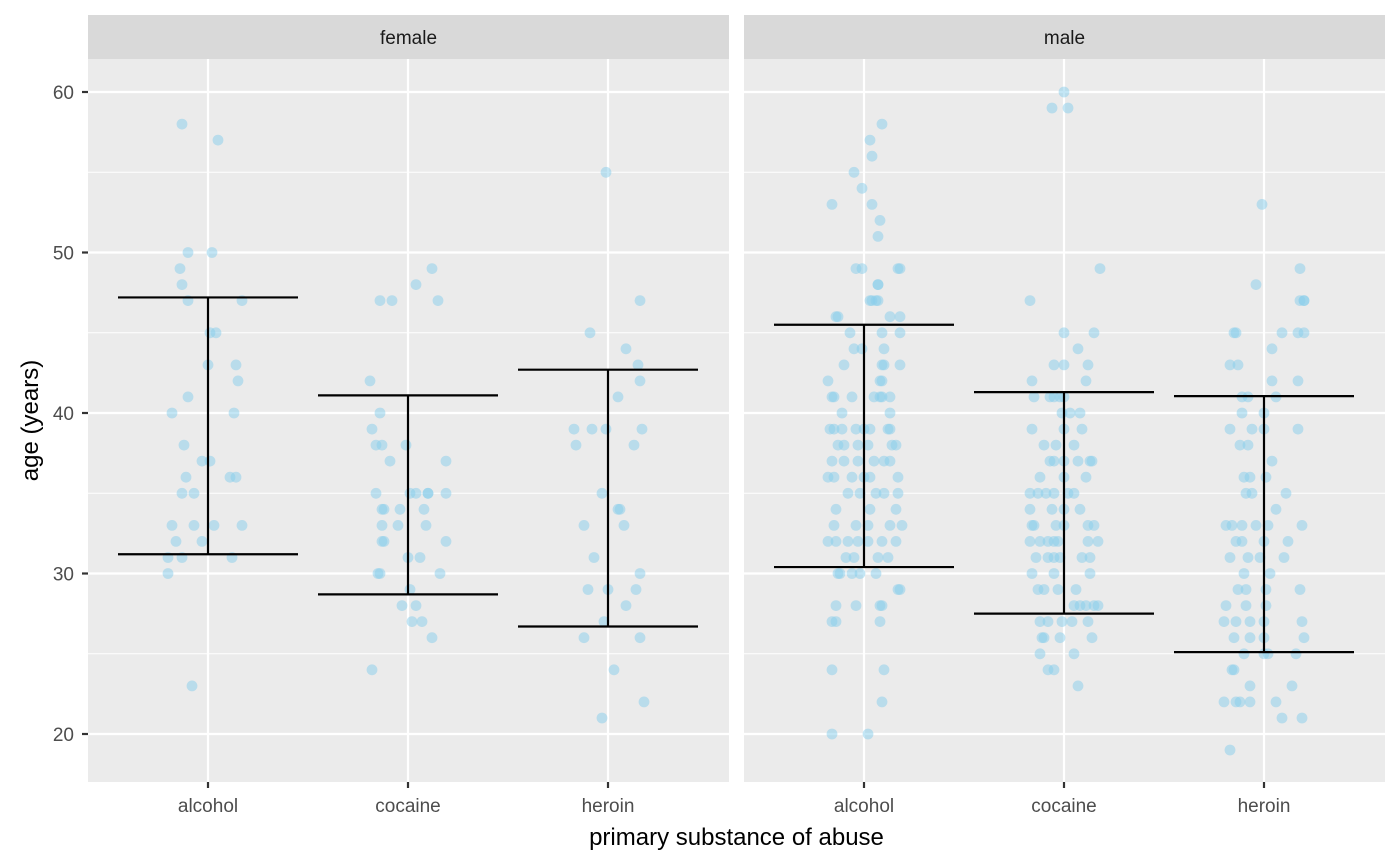 The image size is (1400, 866). Describe the element at coordinates (63, 414) in the screenshot. I see `y-tick-label: 40` at that location.